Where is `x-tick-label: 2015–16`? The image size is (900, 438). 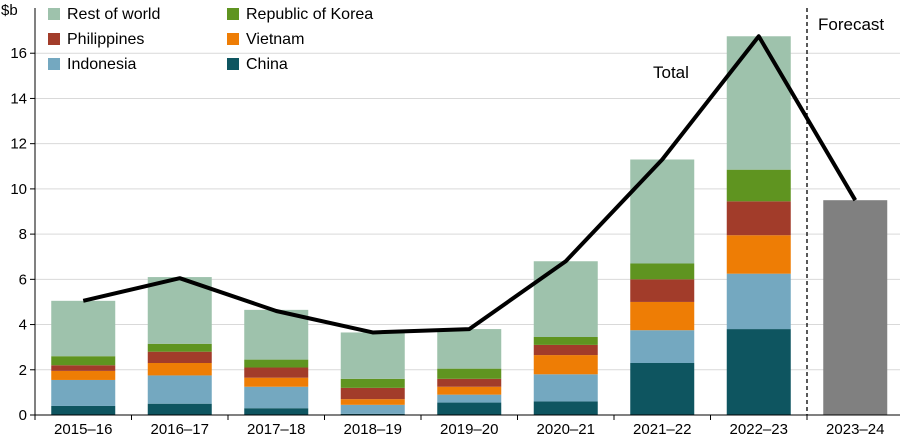 x-tick-label: 2015–16 is located at coordinates (83, 429).